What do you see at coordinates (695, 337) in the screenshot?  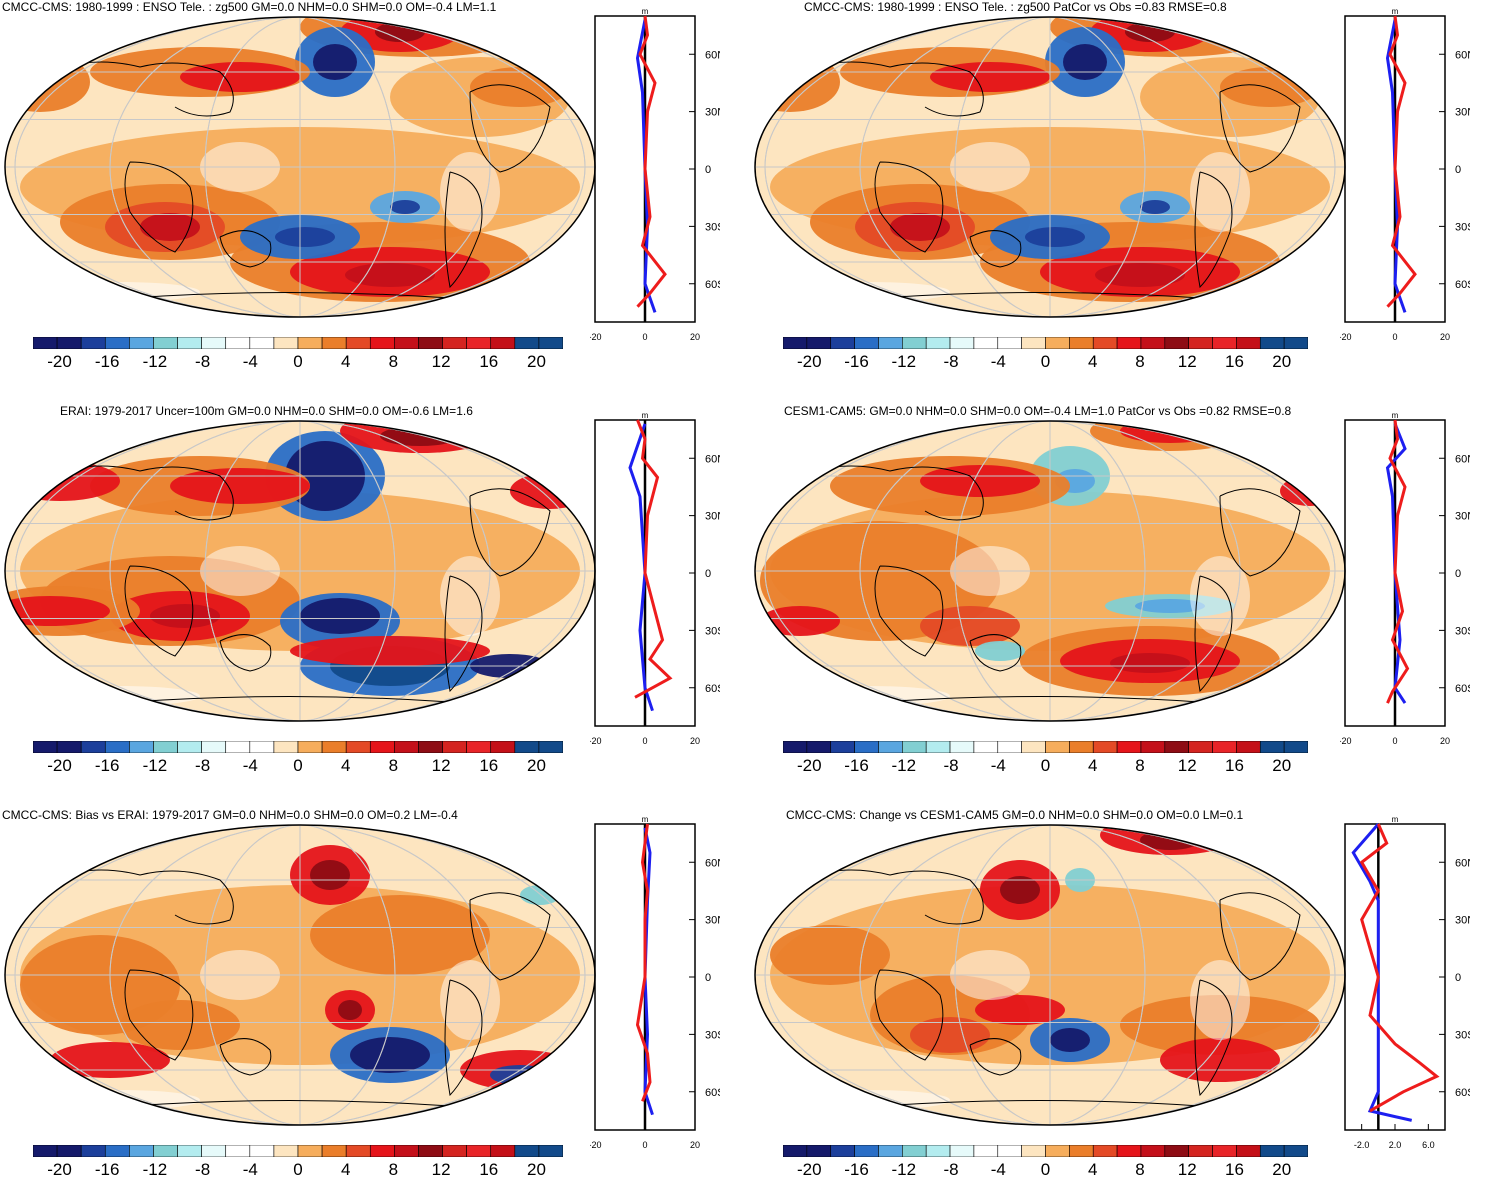 I see `profile-x-label: 20` at bounding box center [695, 337].